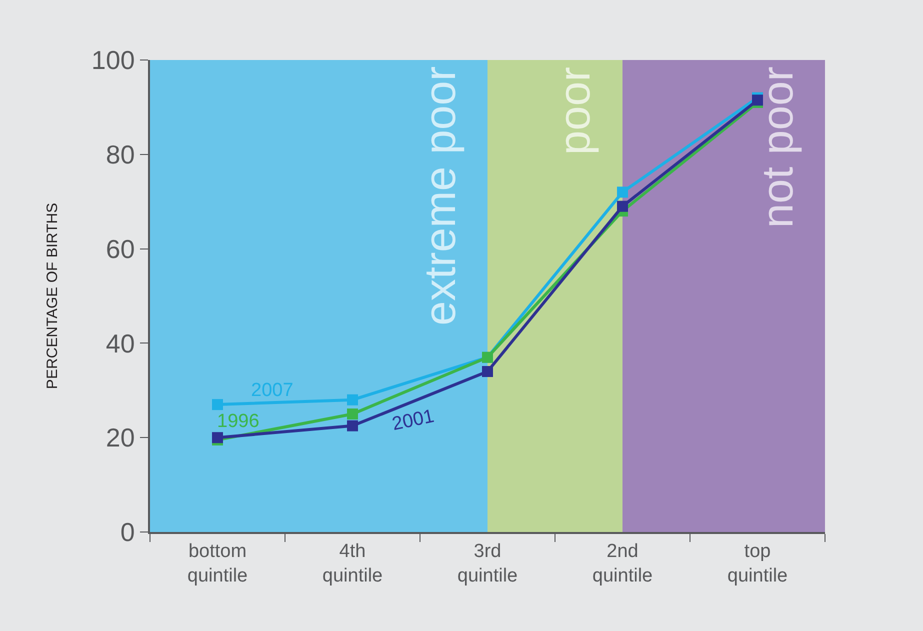  What do you see at coordinates (120, 437) in the screenshot?
I see `y-tick-label: 20` at bounding box center [120, 437].